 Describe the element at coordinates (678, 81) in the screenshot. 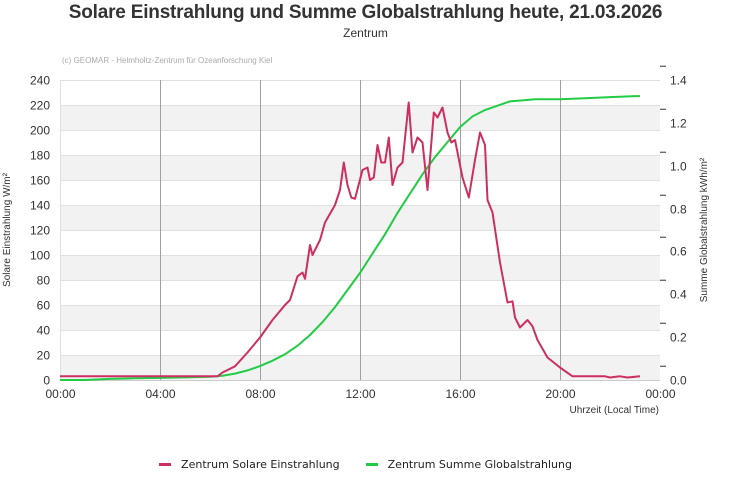

I see `y2-tick-label: 1.4` at that location.